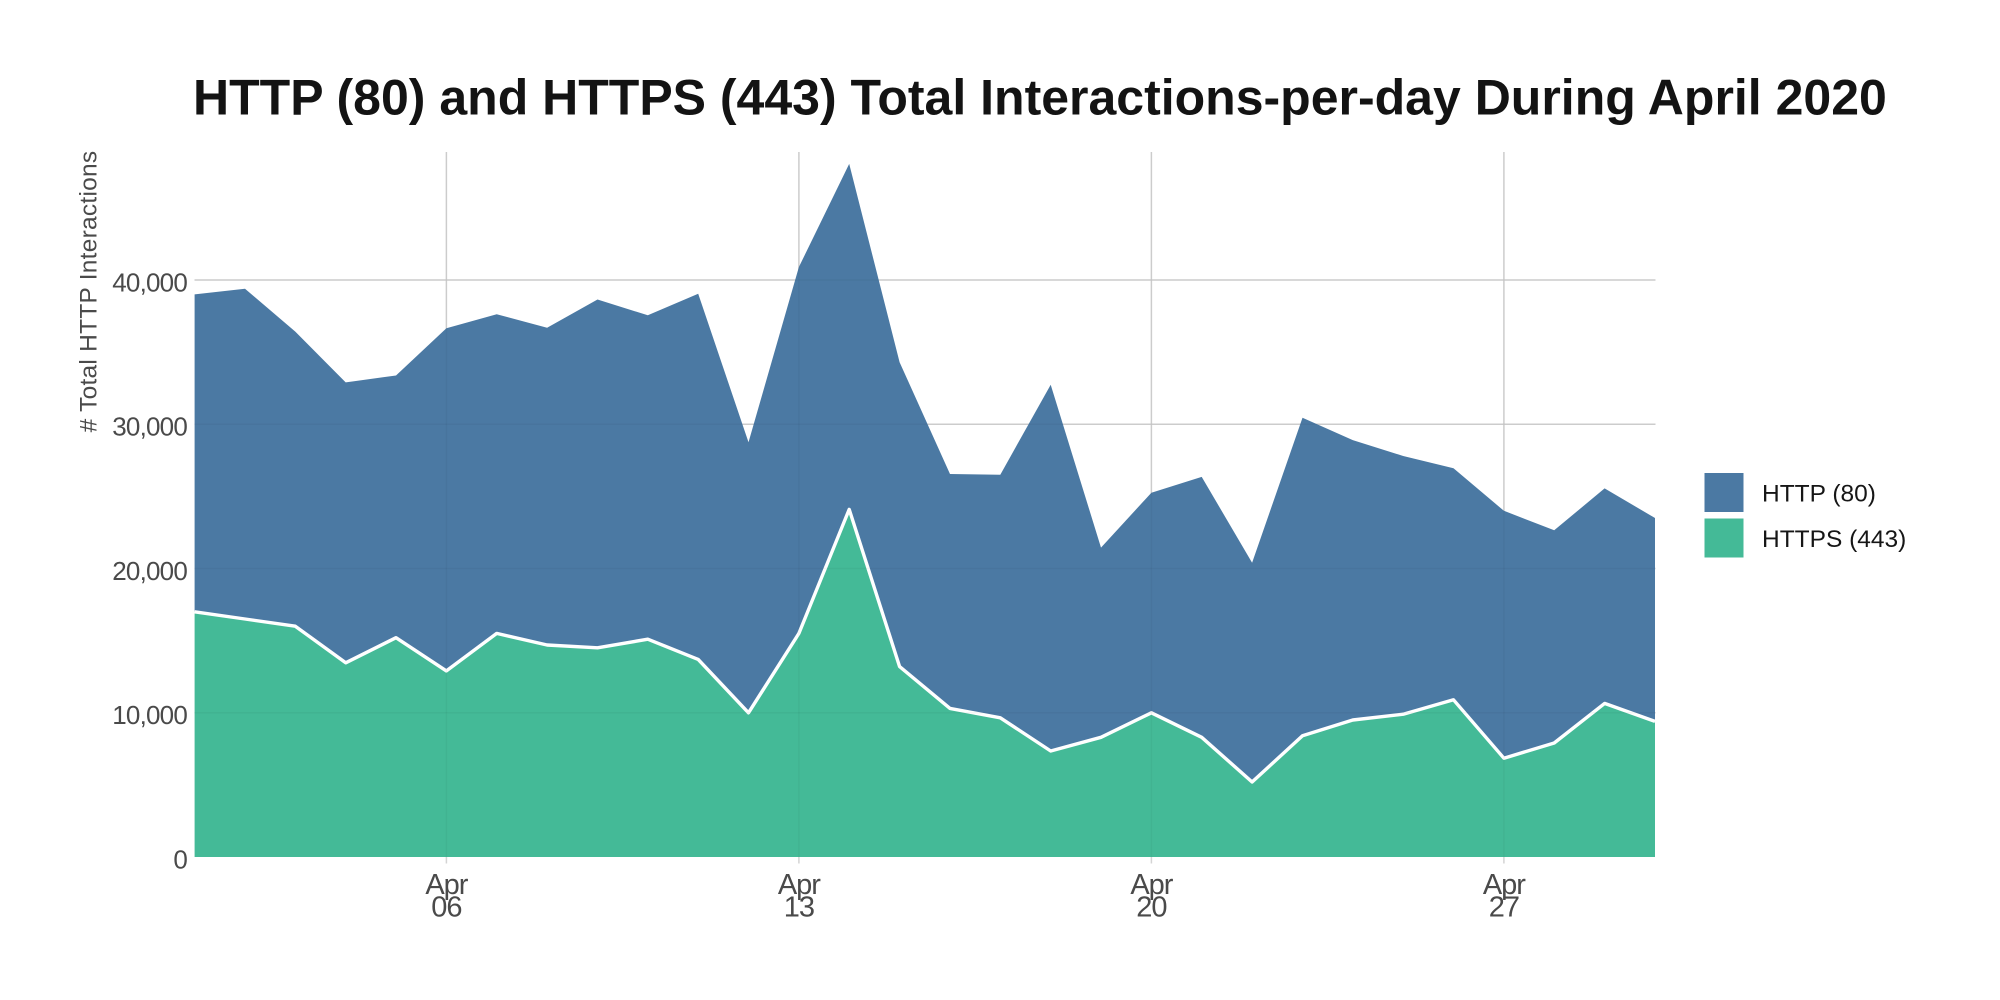 This screenshot has width=2000, height=1000. Describe the element at coordinates (799, 908) in the screenshot. I see `svg-text: 13` at that location.